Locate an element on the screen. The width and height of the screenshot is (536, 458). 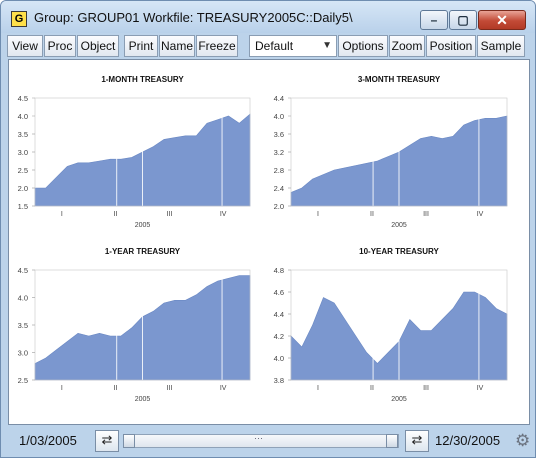
view-select: Default ▼ is located at coordinates (293, 46).